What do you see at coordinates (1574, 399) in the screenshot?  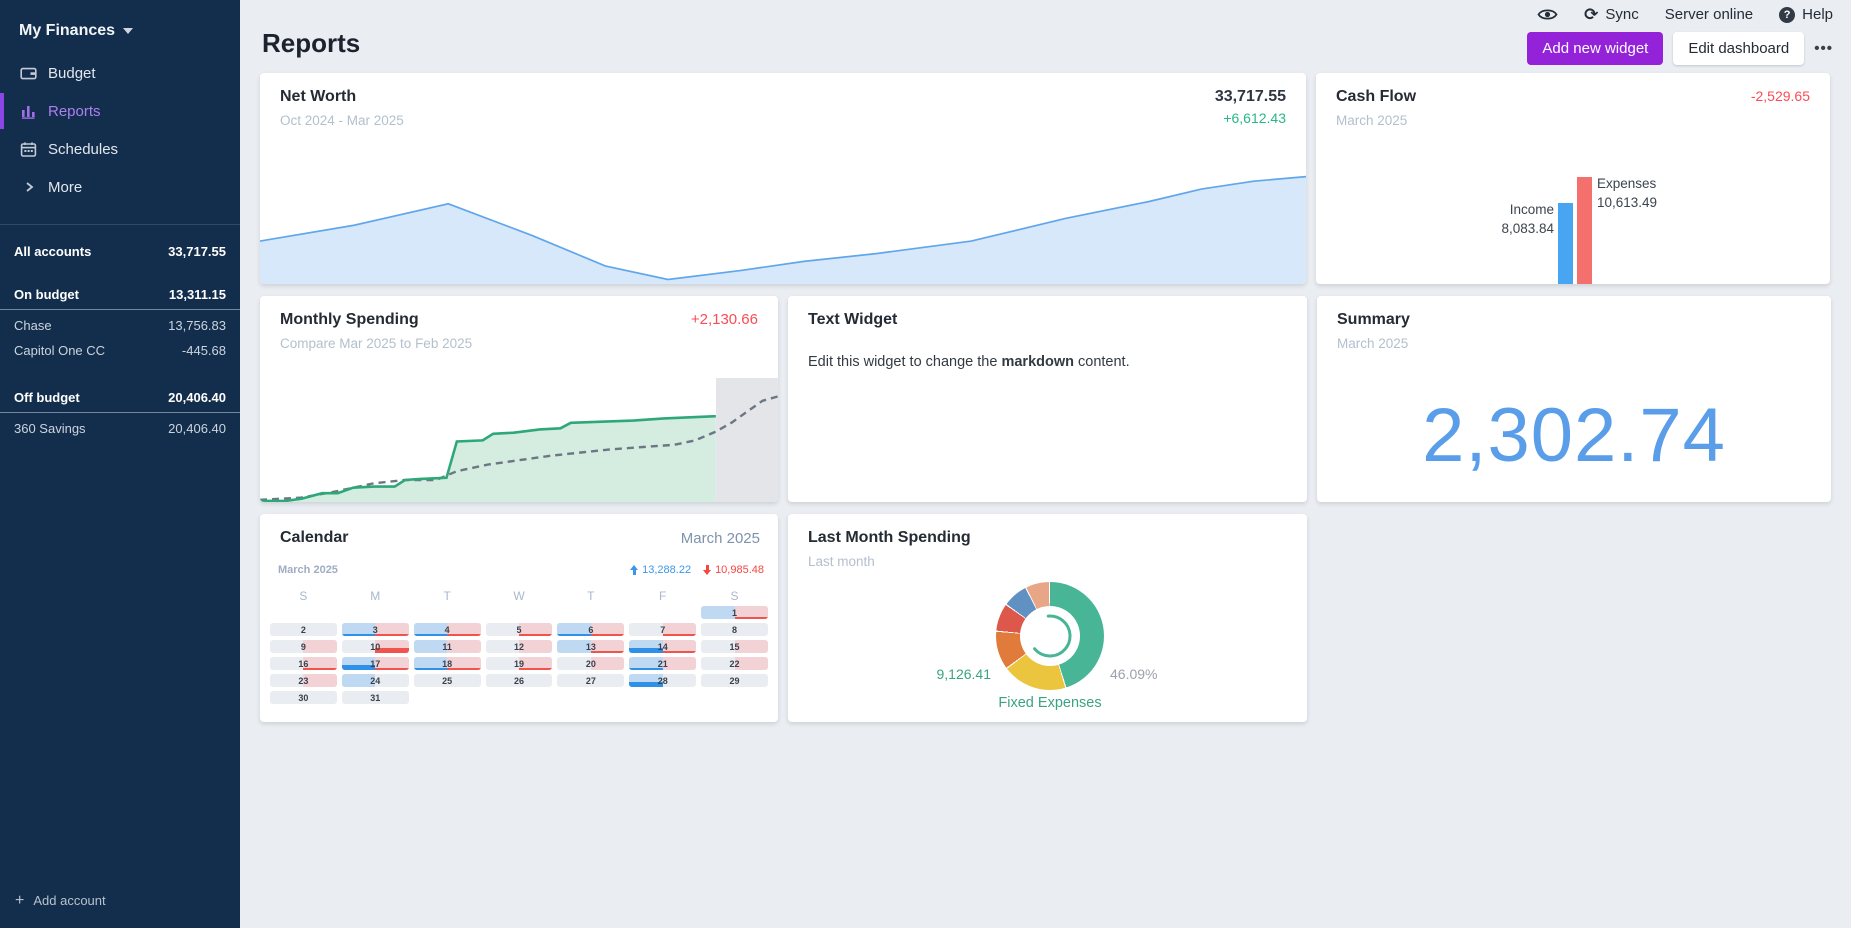 I see `summary-card: Summary March 2025 2,302.74` at bounding box center [1574, 399].